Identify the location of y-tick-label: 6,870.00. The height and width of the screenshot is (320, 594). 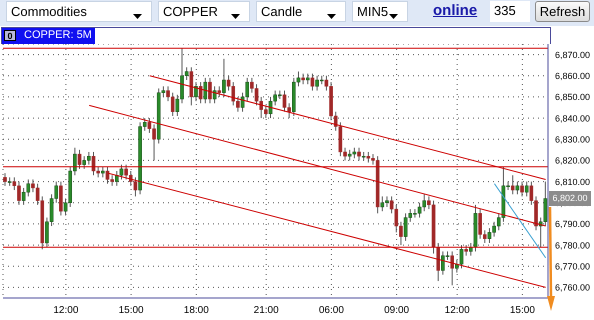
(572, 55).